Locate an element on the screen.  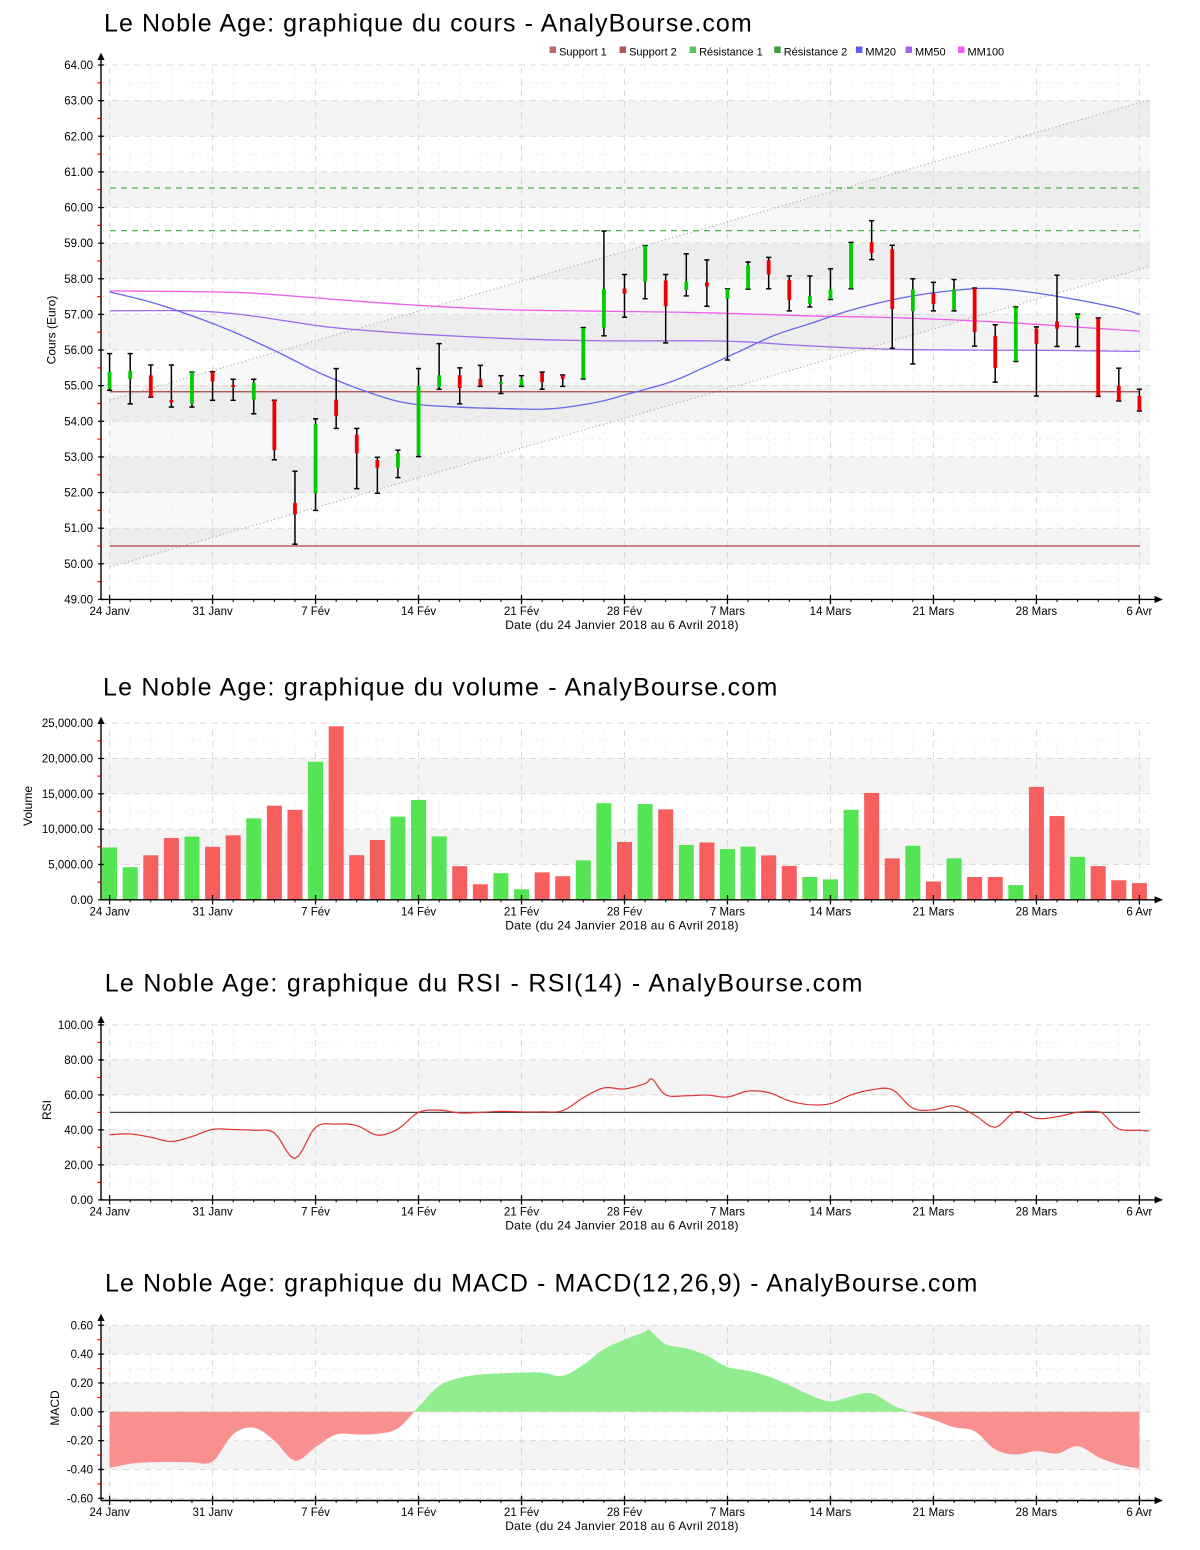
svg-text: -0.60 is located at coordinates (80, 1499).